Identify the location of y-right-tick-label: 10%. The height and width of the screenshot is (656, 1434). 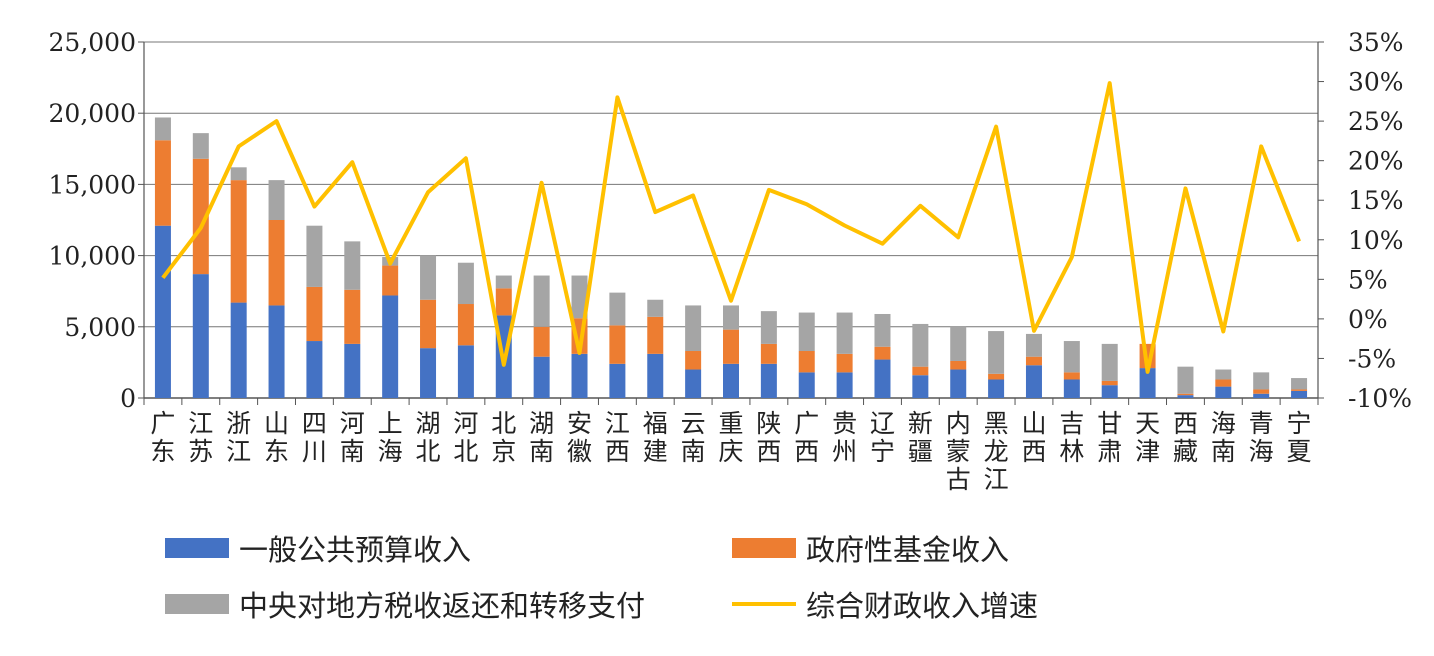
(1376, 240).